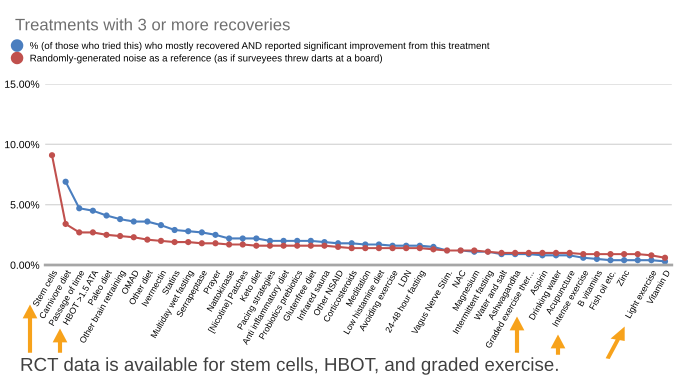  I want to click on y-tick-label: 5.00%, so click(25, 205).